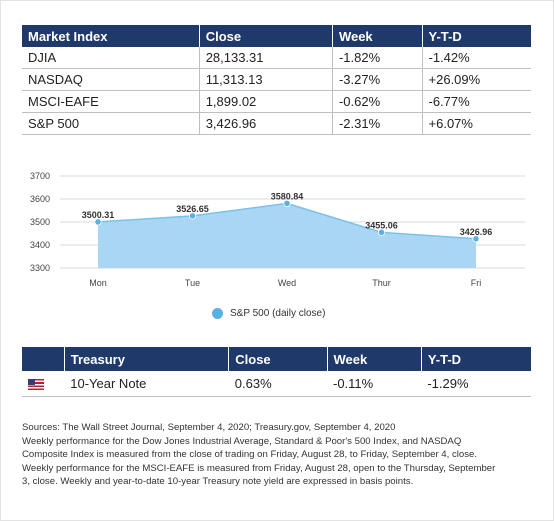 This screenshot has width=554, height=521. What do you see at coordinates (146, 384) in the screenshot?
I see `treasury-name: 10-Year Note` at bounding box center [146, 384].